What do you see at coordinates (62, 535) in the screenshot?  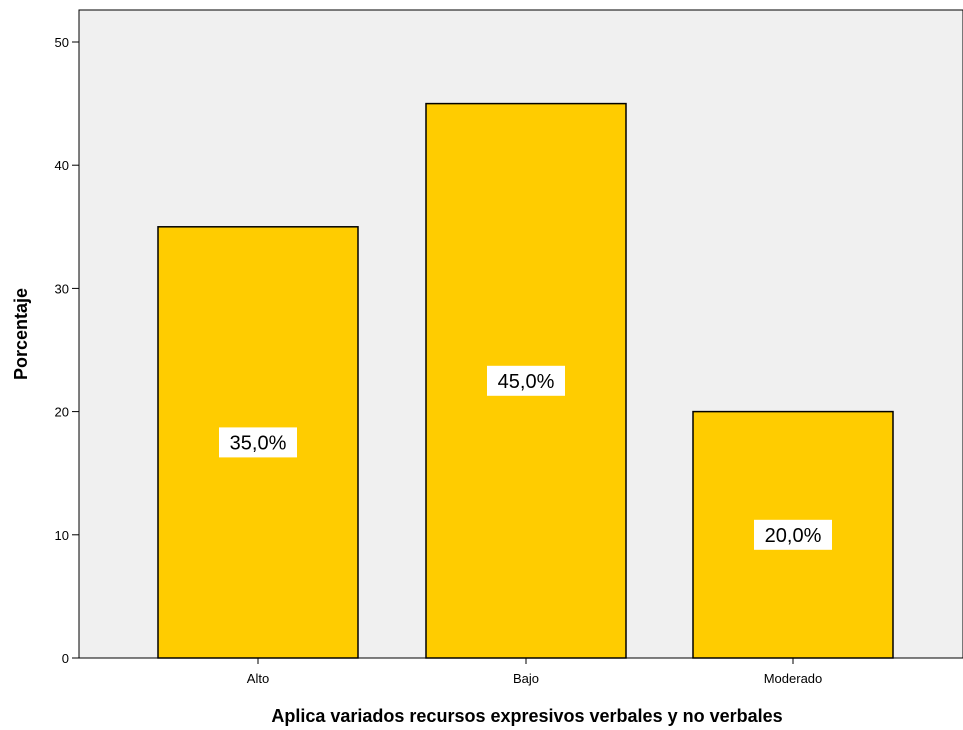 I see `y-tick-label: 10` at bounding box center [62, 535].